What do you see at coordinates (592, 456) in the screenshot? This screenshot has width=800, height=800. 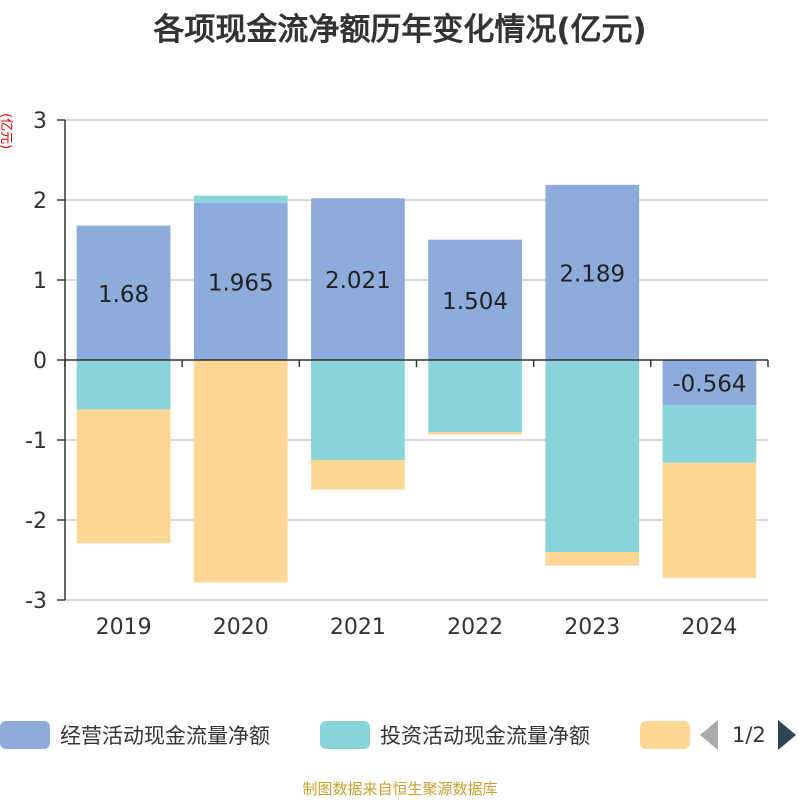 I see `bar-segment-series-1-2023` at bounding box center [592, 456].